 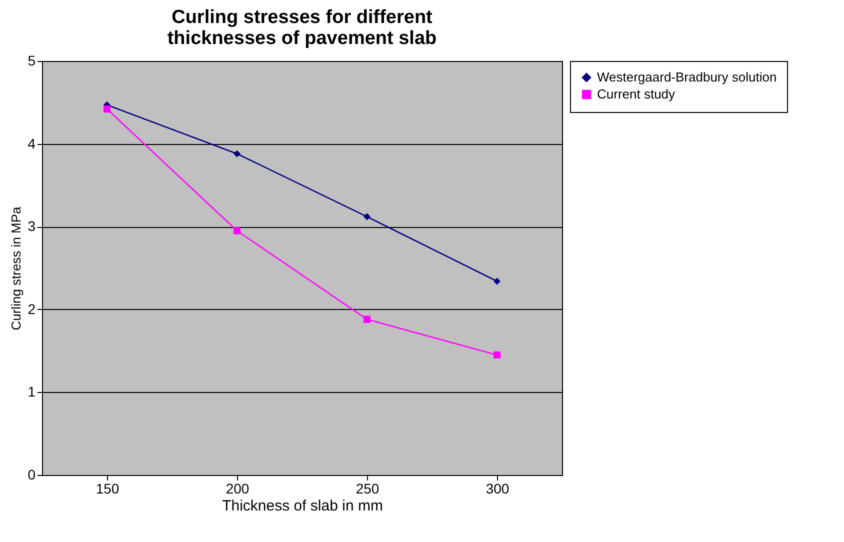 What do you see at coordinates (108, 488) in the screenshot?
I see `x-tick-label: 150` at bounding box center [108, 488].